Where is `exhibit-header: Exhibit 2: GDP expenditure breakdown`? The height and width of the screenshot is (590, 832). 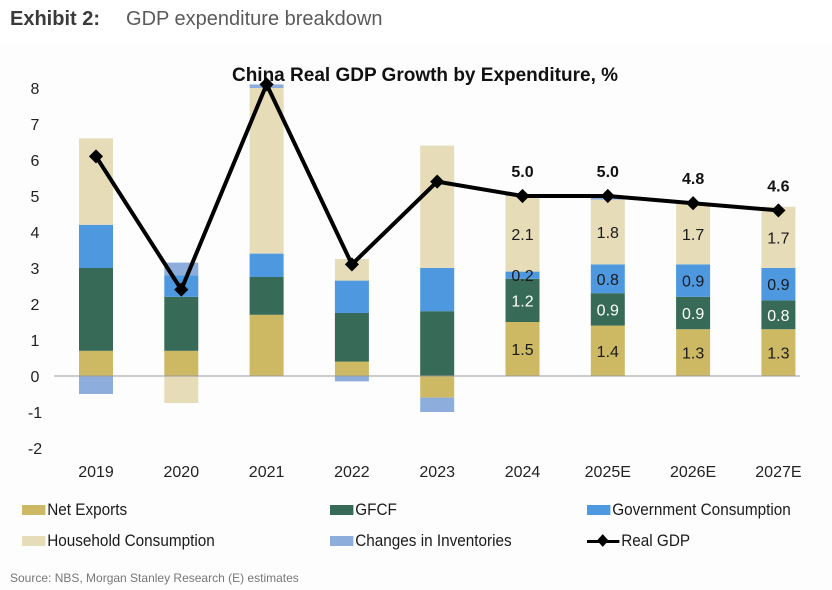
exhibit-header: Exhibit 2: GDP expenditure breakdown is located at coordinates (196, 23).